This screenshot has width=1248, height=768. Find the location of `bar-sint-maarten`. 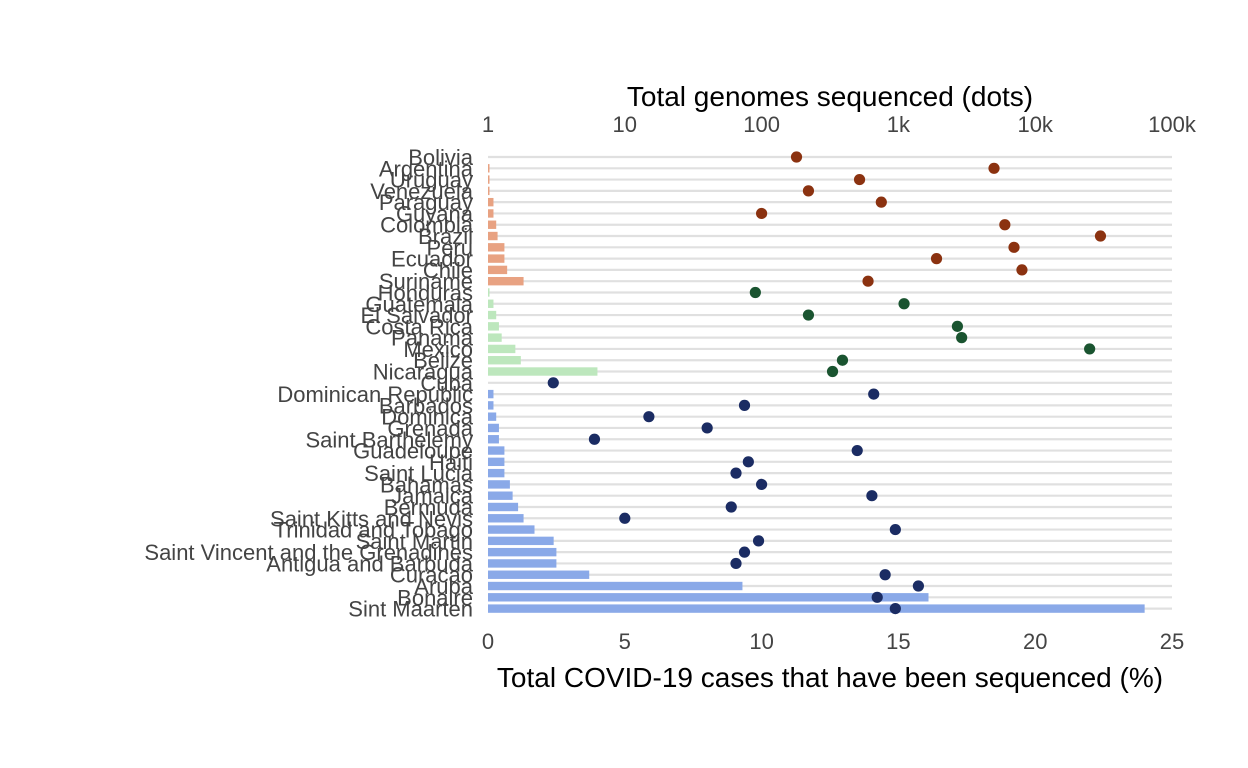

bar-sint-maarten is located at coordinates (816, 608).